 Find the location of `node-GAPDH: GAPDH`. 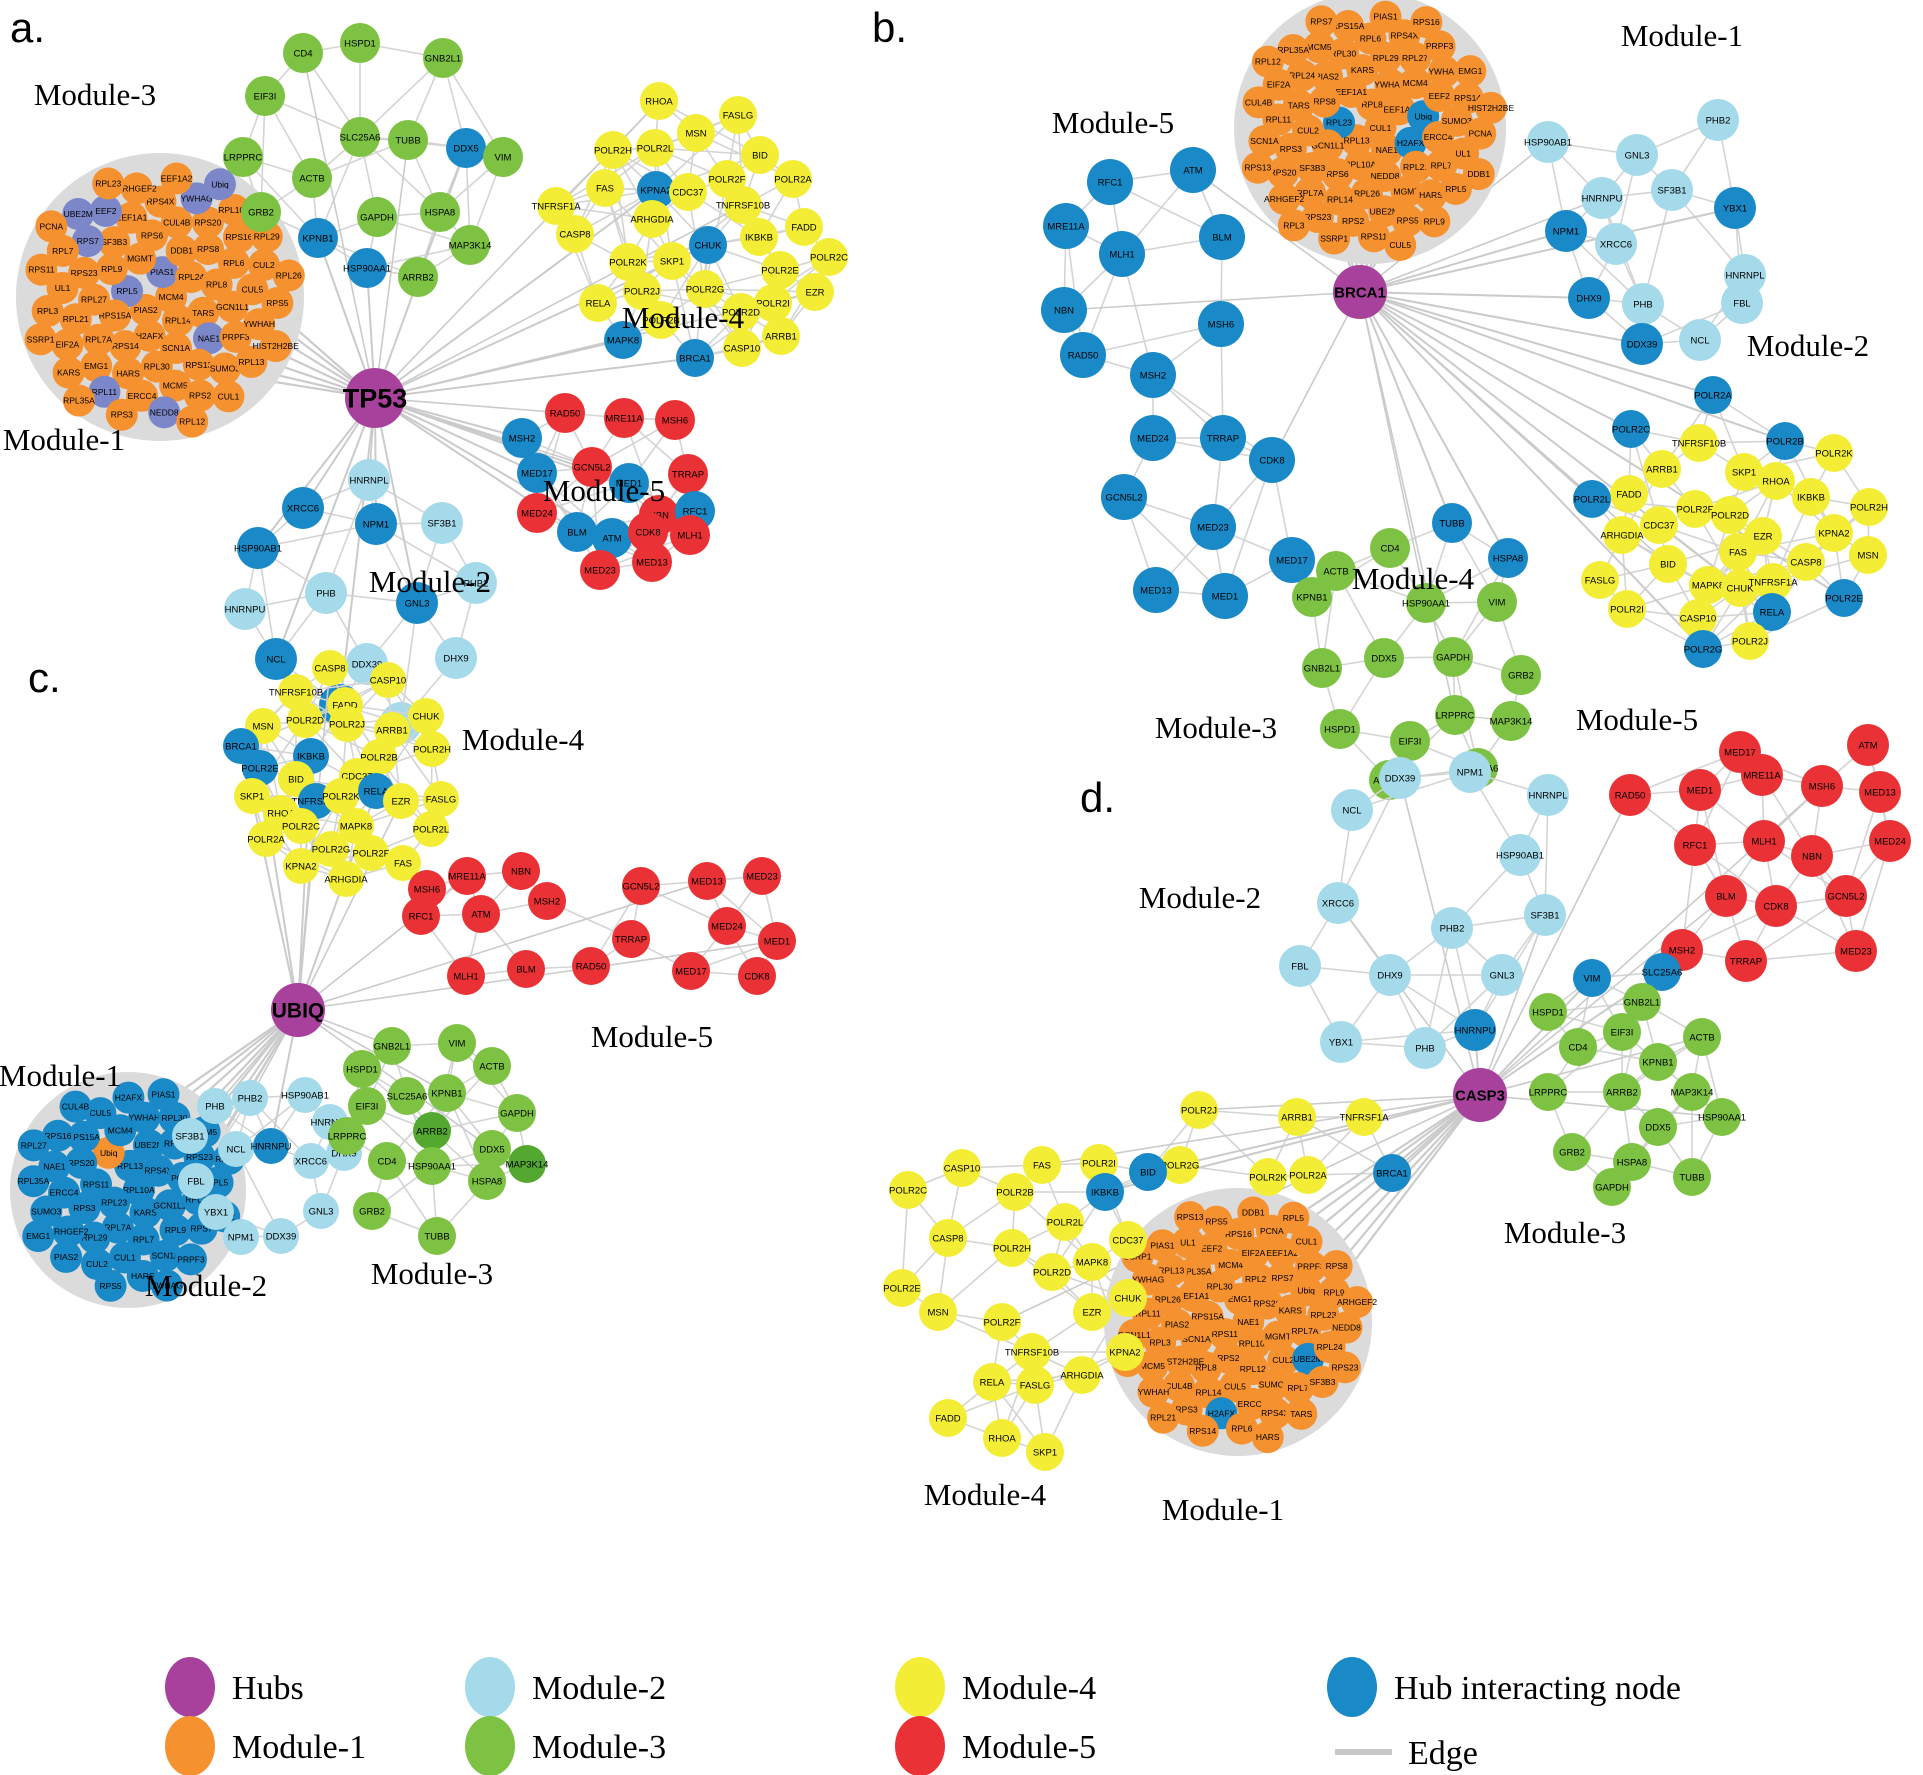

node-GAPDH: GAPDH is located at coordinates (1612, 1187).